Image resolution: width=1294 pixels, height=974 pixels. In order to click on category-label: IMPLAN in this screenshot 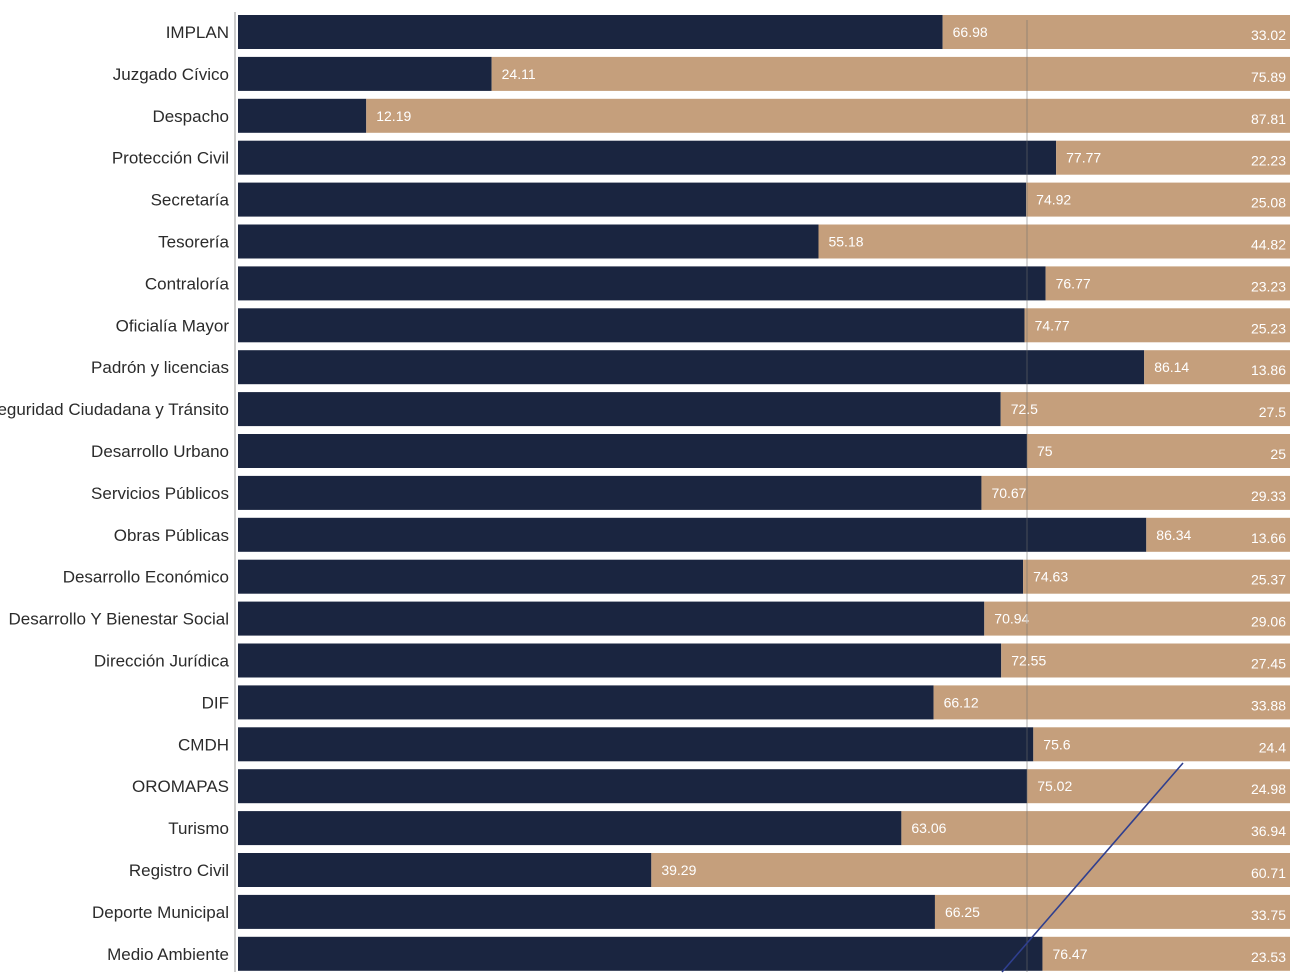, I will do `click(197, 32)`.